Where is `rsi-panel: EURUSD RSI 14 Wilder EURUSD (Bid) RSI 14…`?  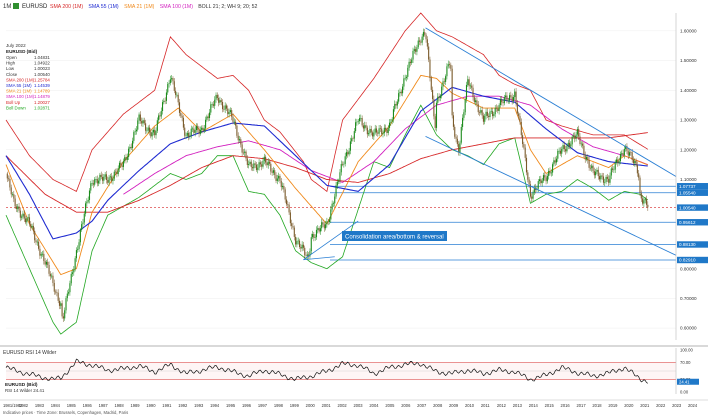 rsi-panel: EURUSD RSI 14 Wilder EURUSD (Bid) RSI 14… is located at coordinates (354, 370).